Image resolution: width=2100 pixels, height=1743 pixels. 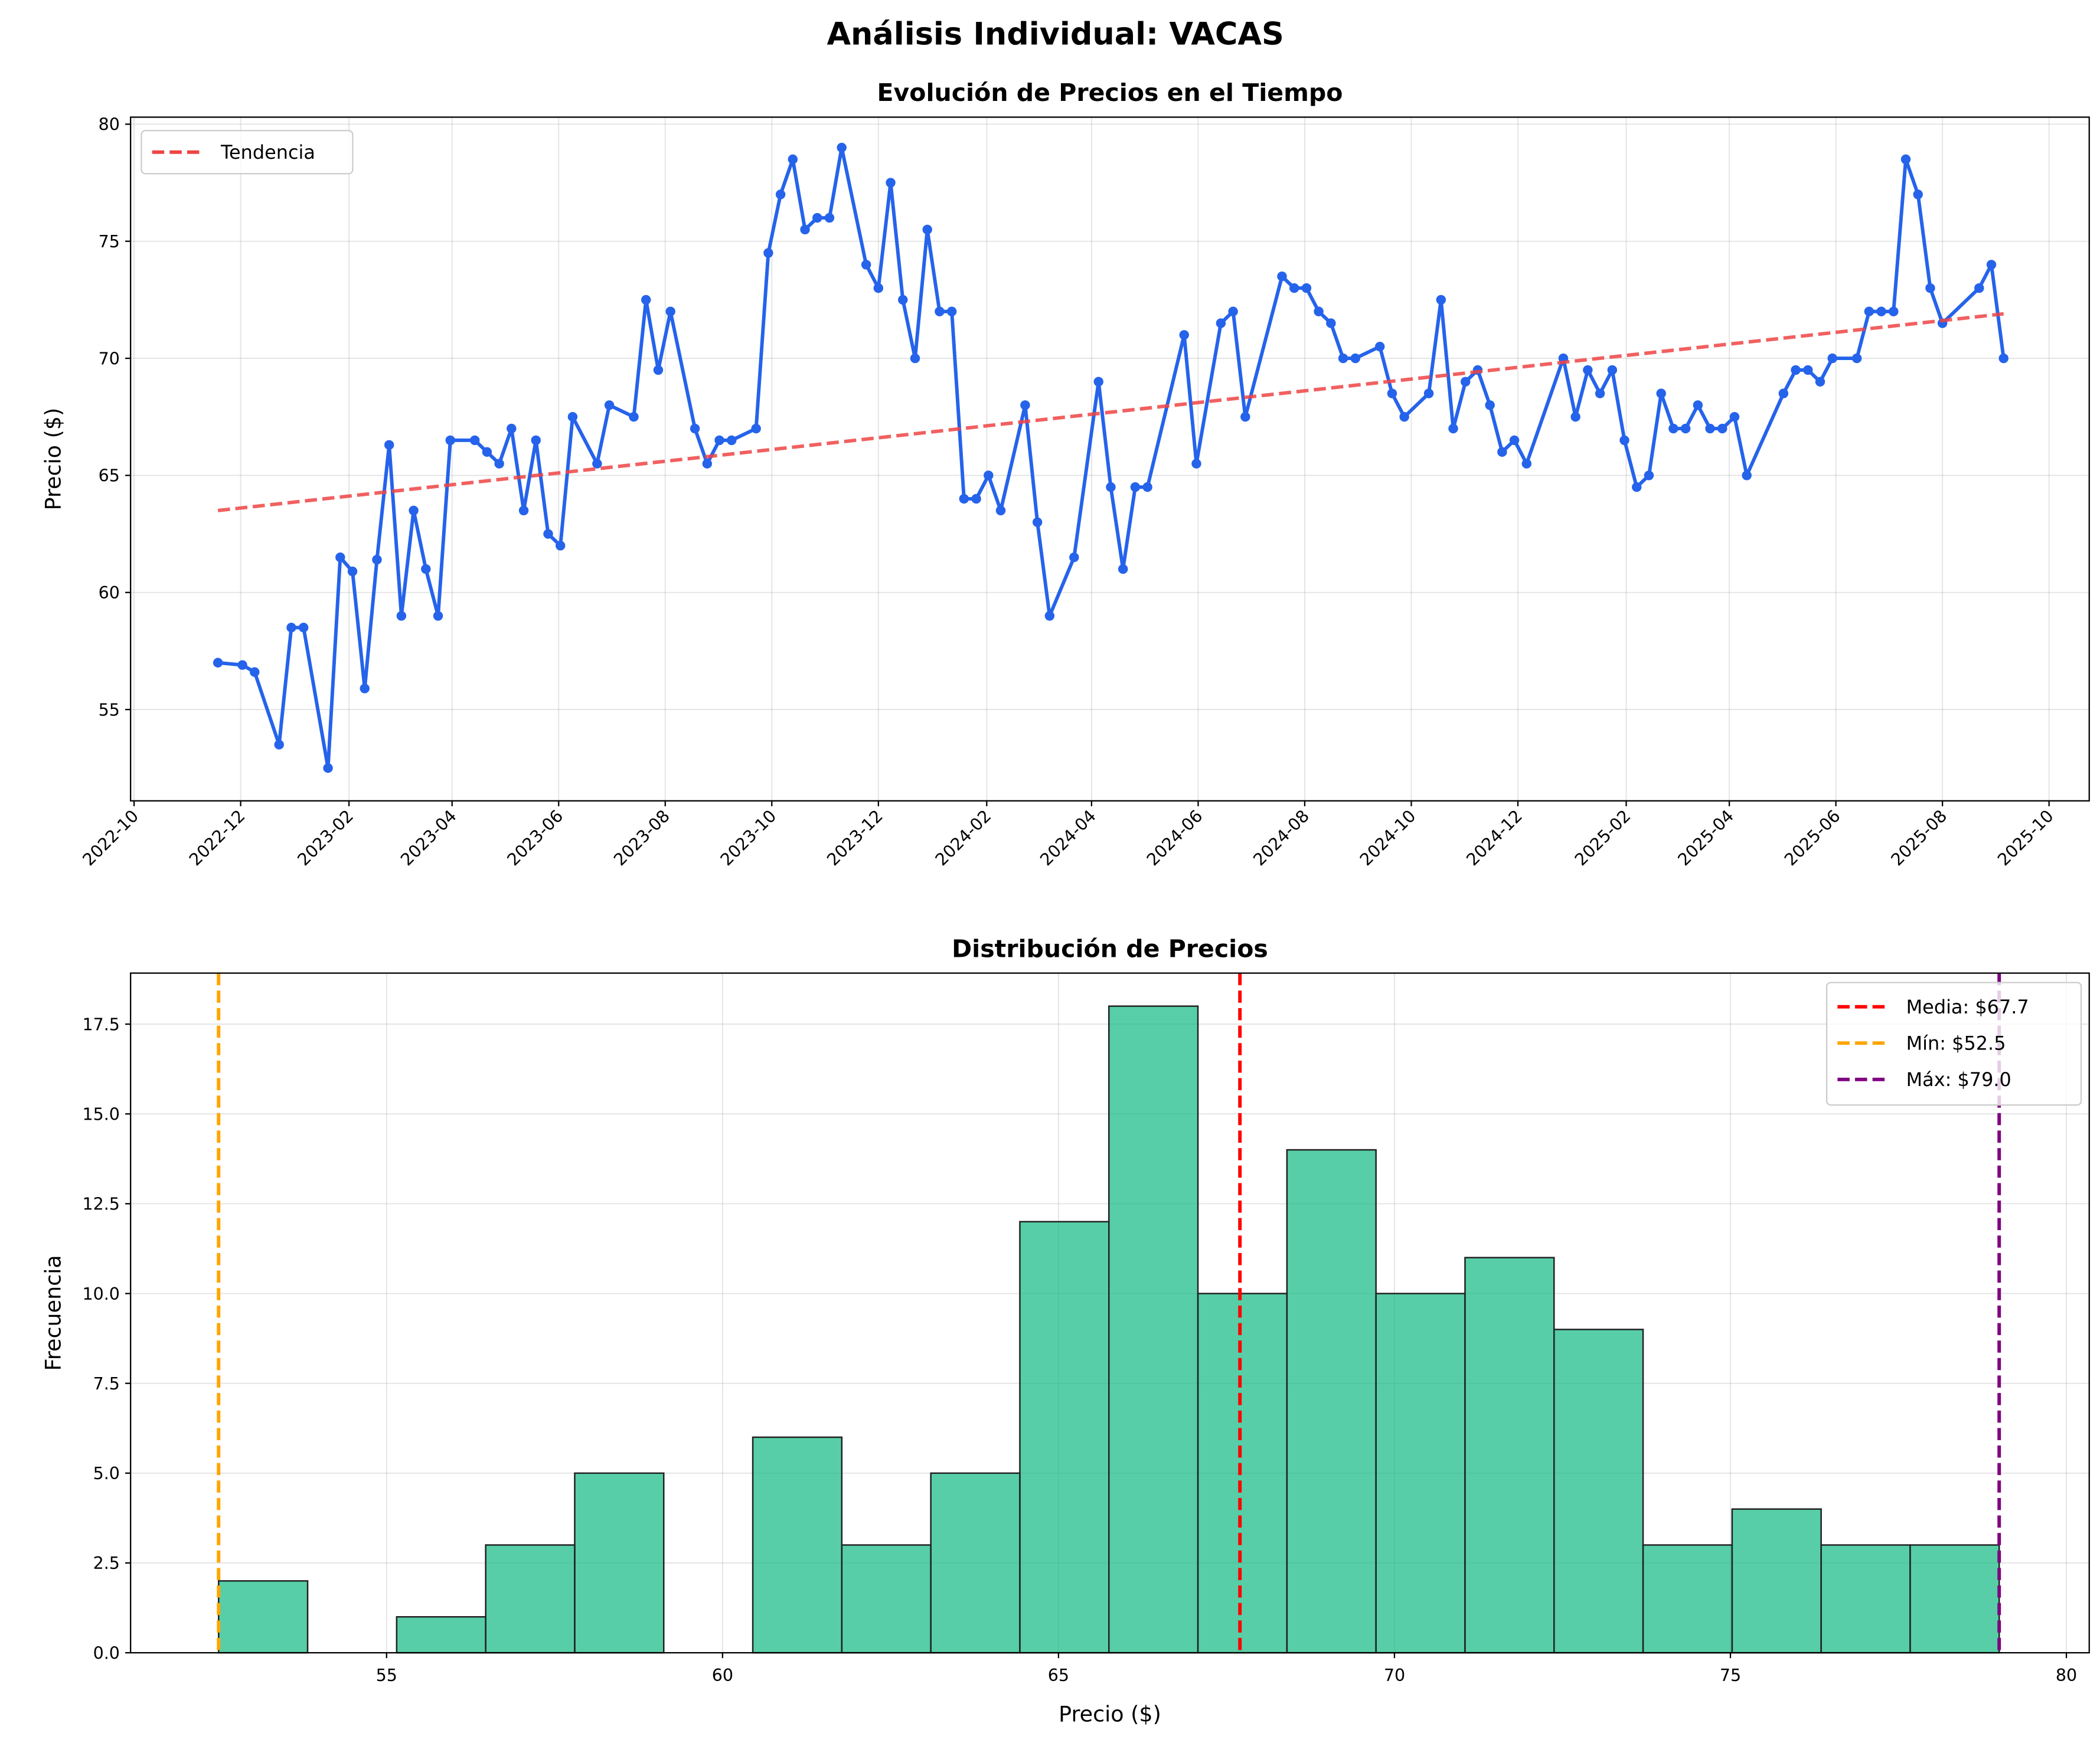 What do you see at coordinates (107, 1563) in the screenshot?
I see `y-tick-label: 2.5` at bounding box center [107, 1563].